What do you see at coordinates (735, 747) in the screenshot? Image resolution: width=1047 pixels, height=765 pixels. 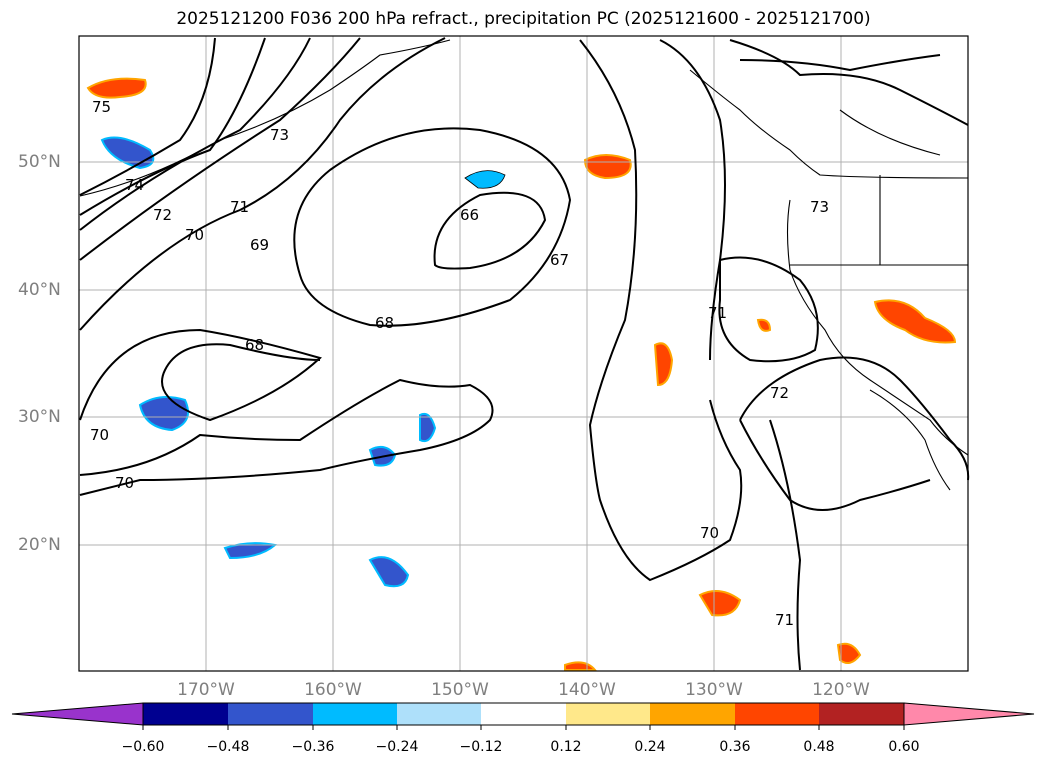 I see `colorbar-tick-label: 0.36` at bounding box center [735, 747].